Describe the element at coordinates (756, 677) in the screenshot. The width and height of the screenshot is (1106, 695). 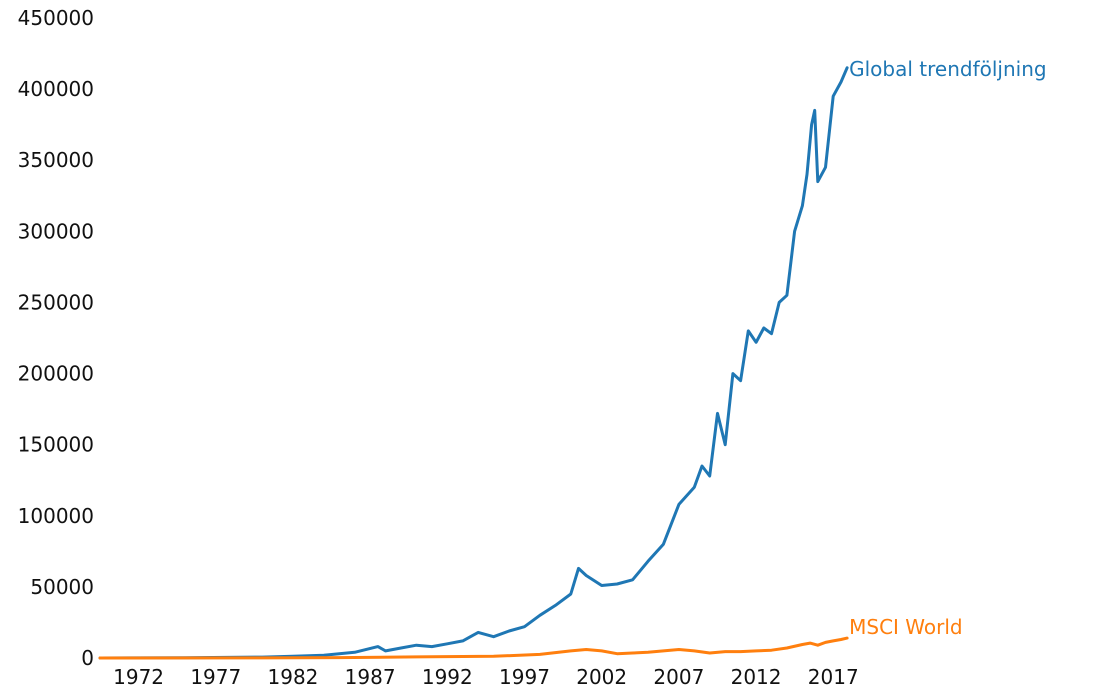
I see `x-tick-label: 2012` at that location.